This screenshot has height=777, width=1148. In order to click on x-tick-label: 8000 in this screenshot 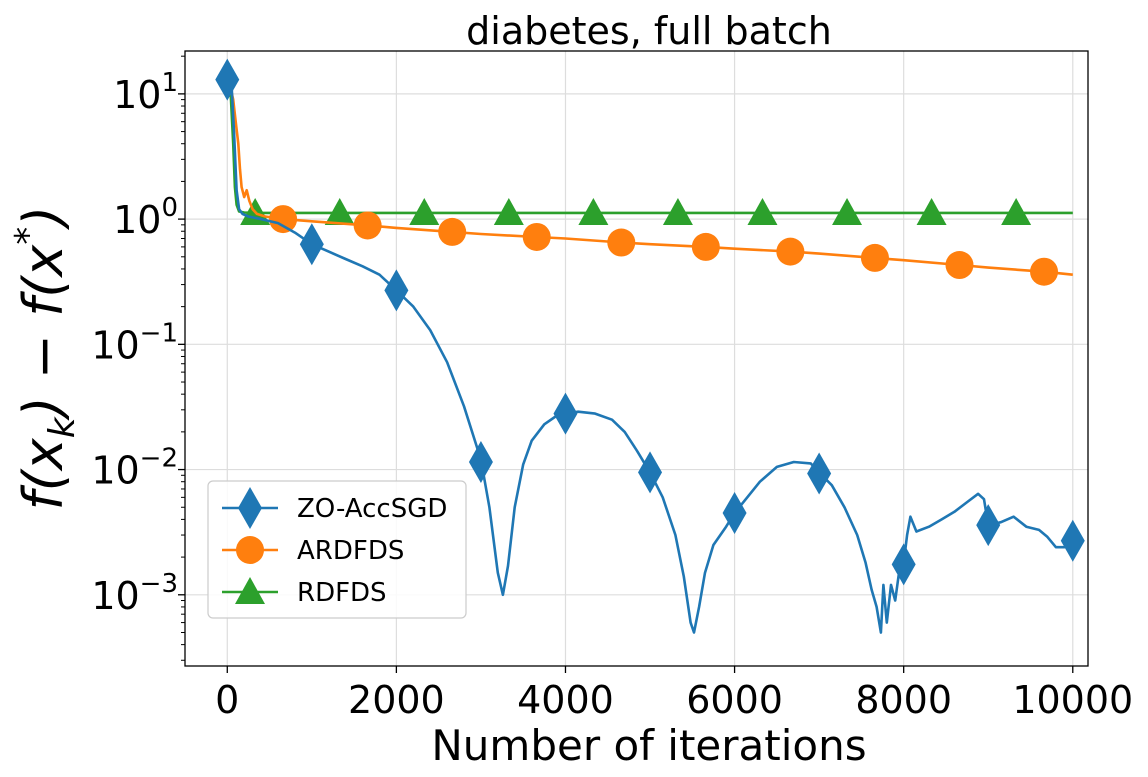, I will do `click(903, 700)`.